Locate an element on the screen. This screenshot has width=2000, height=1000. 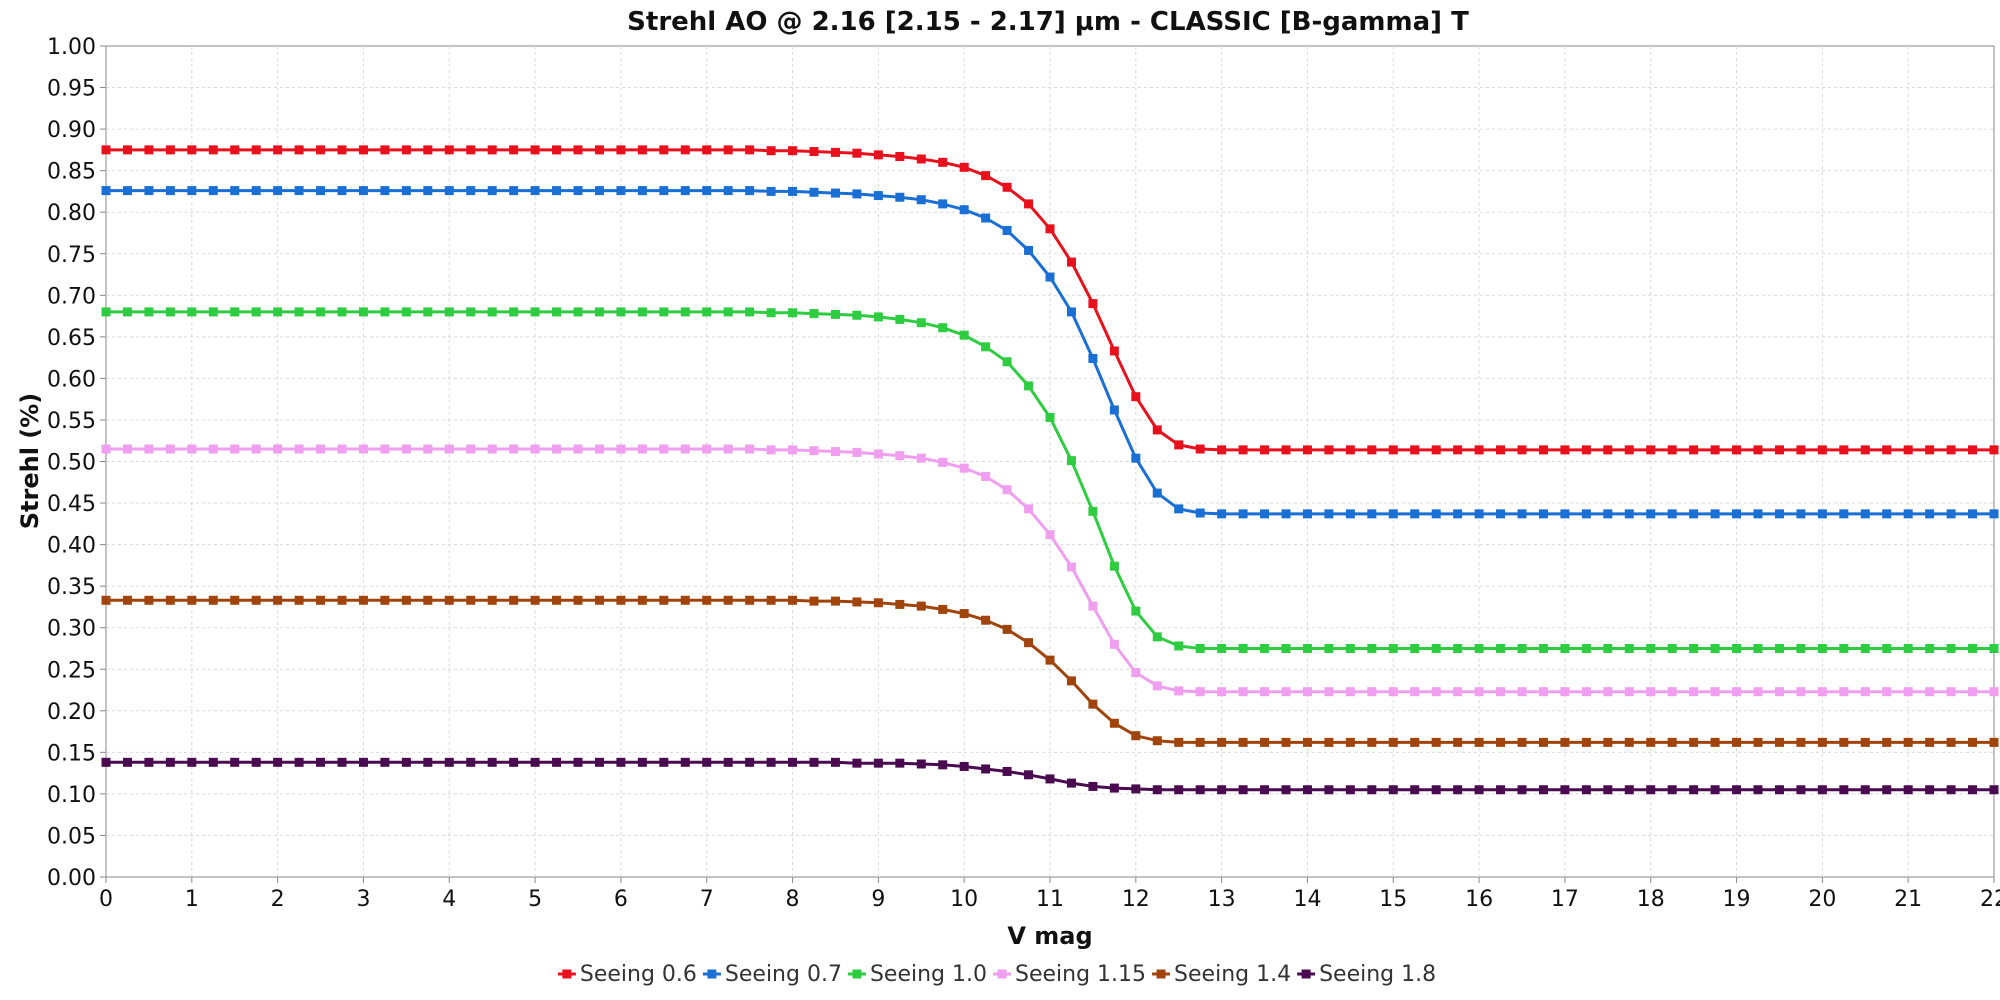
x-tick-label: 12 is located at coordinates (1136, 899).